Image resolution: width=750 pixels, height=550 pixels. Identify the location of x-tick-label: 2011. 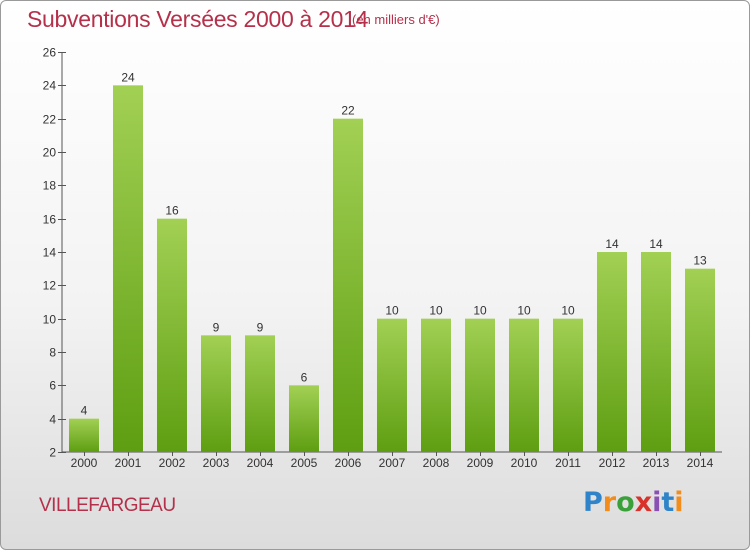
(568, 463).